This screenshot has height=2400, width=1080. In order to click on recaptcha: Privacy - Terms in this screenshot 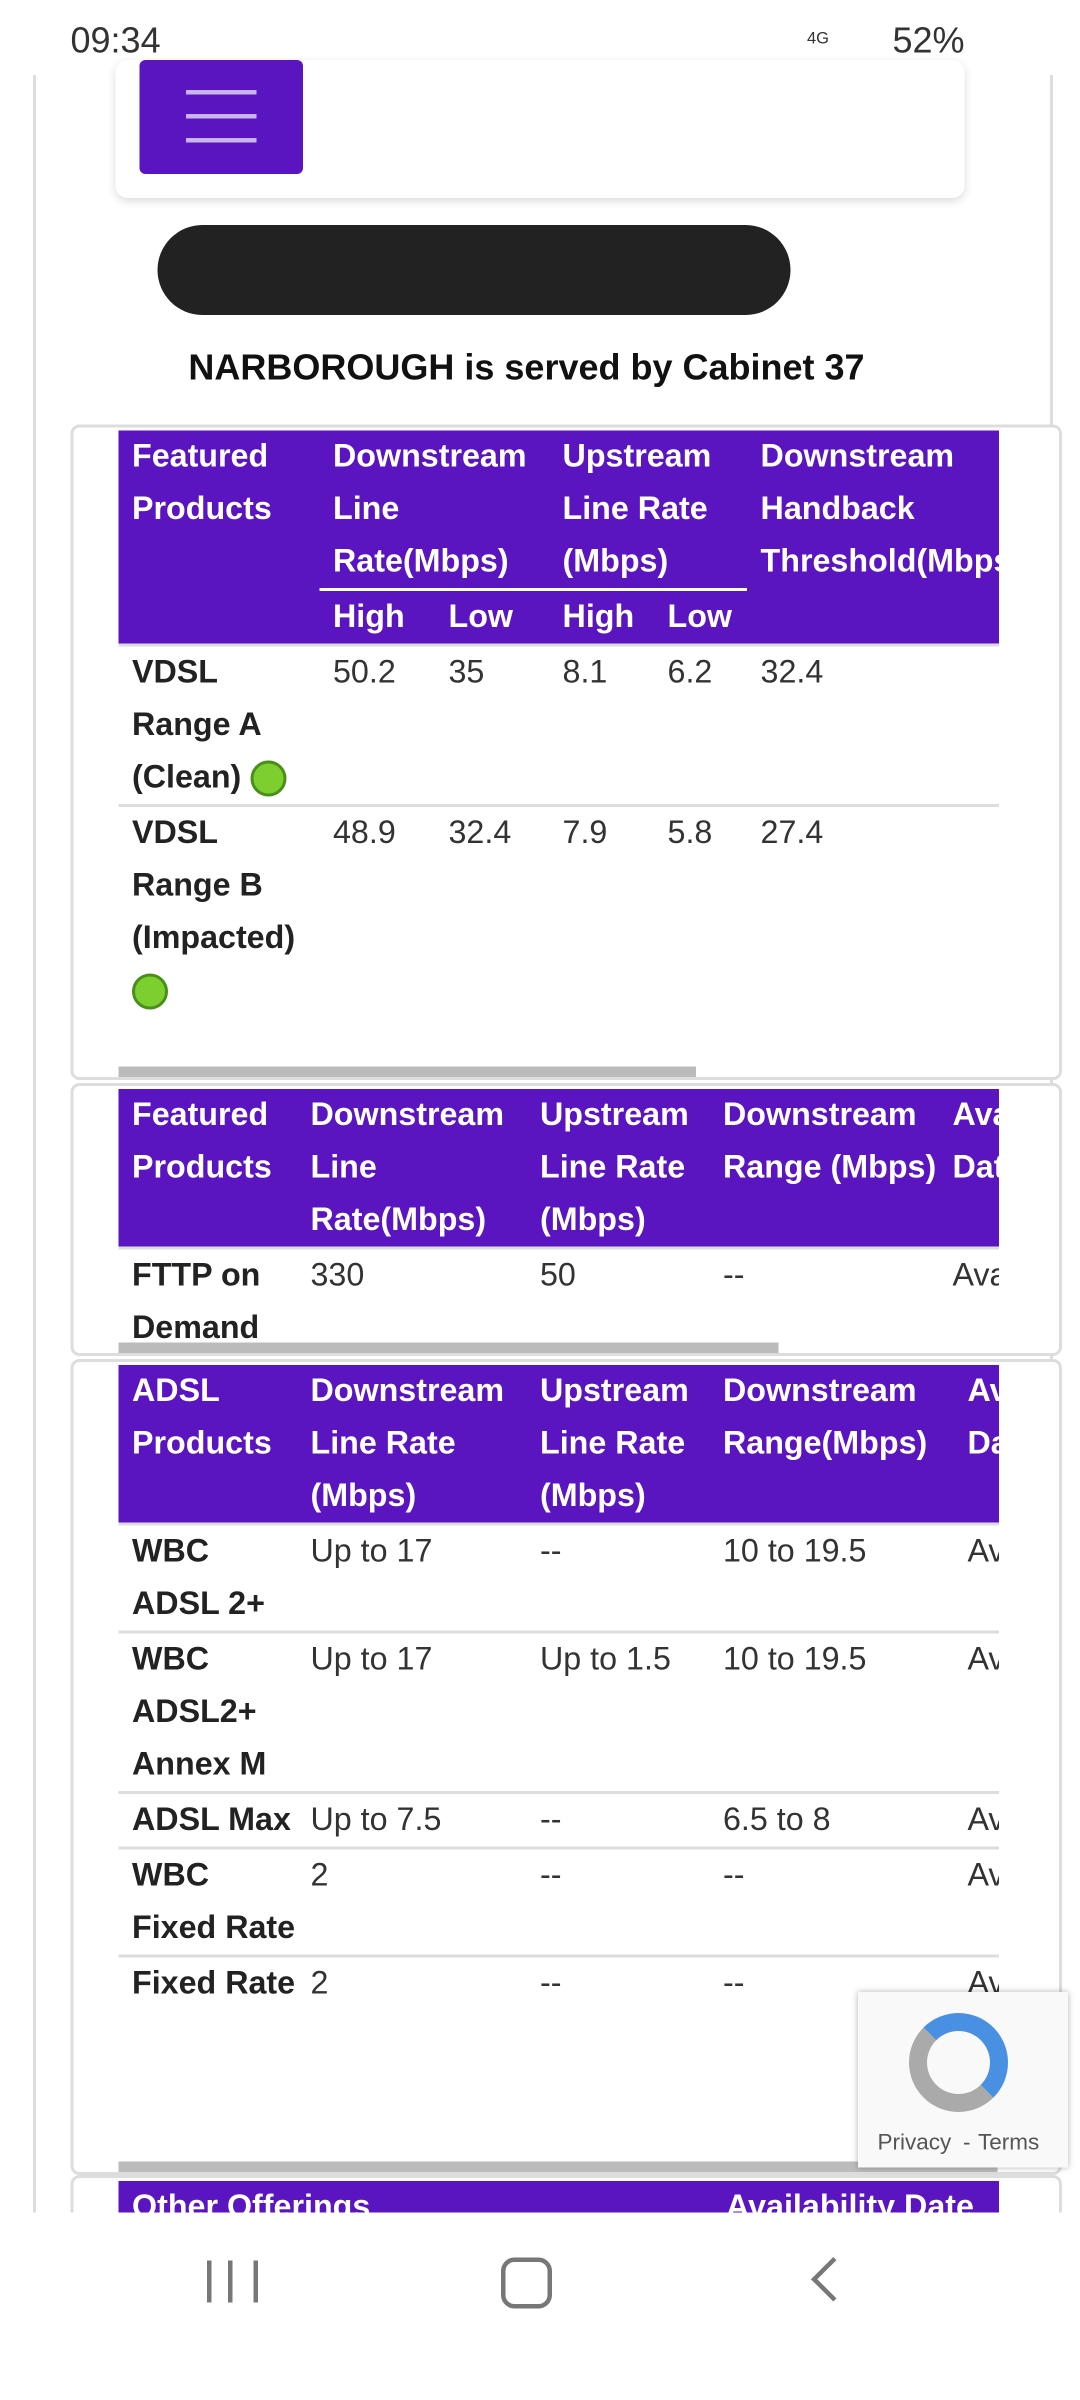, I will do `click(963, 2080)`.